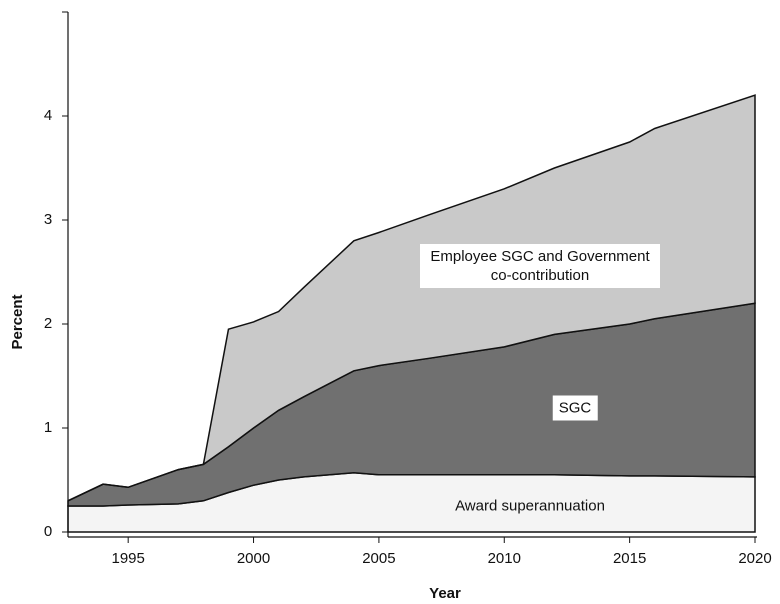 This screenshot has height=604, width=780. What do you see at coordinates (378, 558) in the screenshot?
I see `x-tick-label: 2005` at bounding box center [378, 558].